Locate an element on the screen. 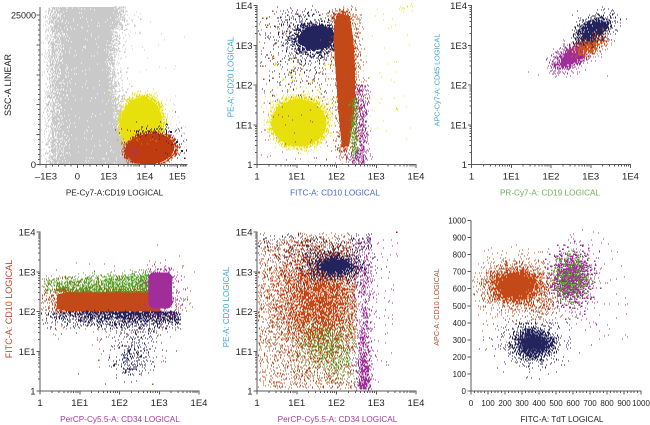 Image resolution: width=650 pixels, height=425 pixels. svg-text: APC-A: CD10 LOGICAL is located at coordinates (436, 307).